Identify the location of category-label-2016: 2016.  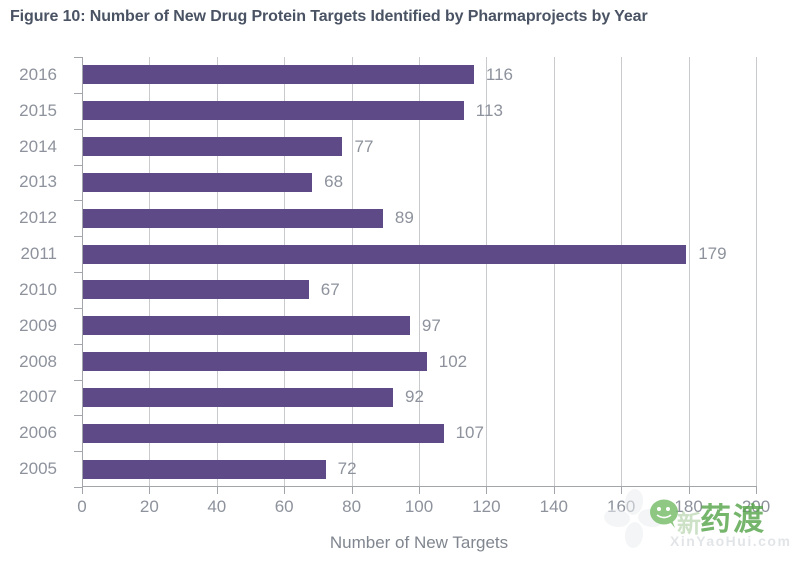
(38, 74).